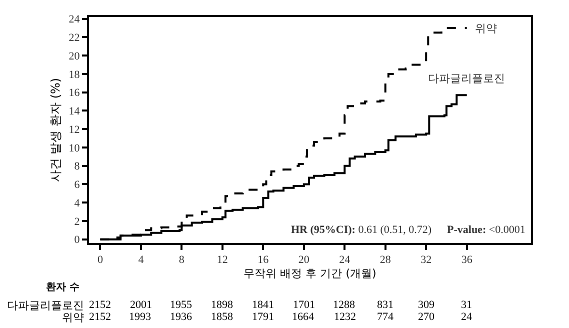 The image size is (569, 328). Describe the element at coordinates (141, 260) in the screenshot. I see `x-tick-label: 4` at that location.